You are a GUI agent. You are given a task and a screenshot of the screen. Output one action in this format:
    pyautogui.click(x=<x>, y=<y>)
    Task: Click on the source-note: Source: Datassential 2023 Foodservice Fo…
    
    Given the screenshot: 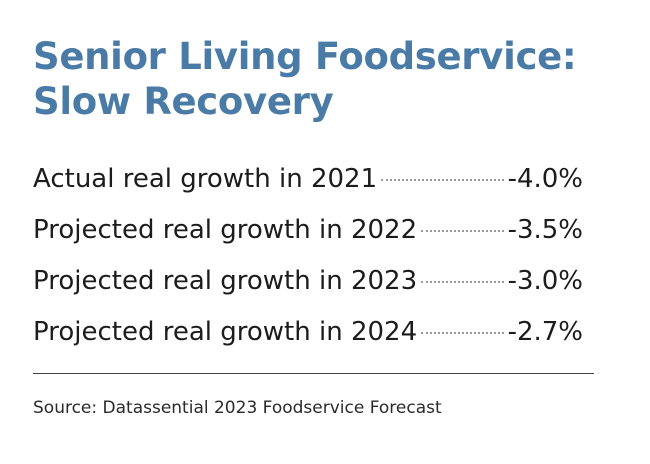 What is the action you would take?
    pyautogui.click(x=237, y=408)
    